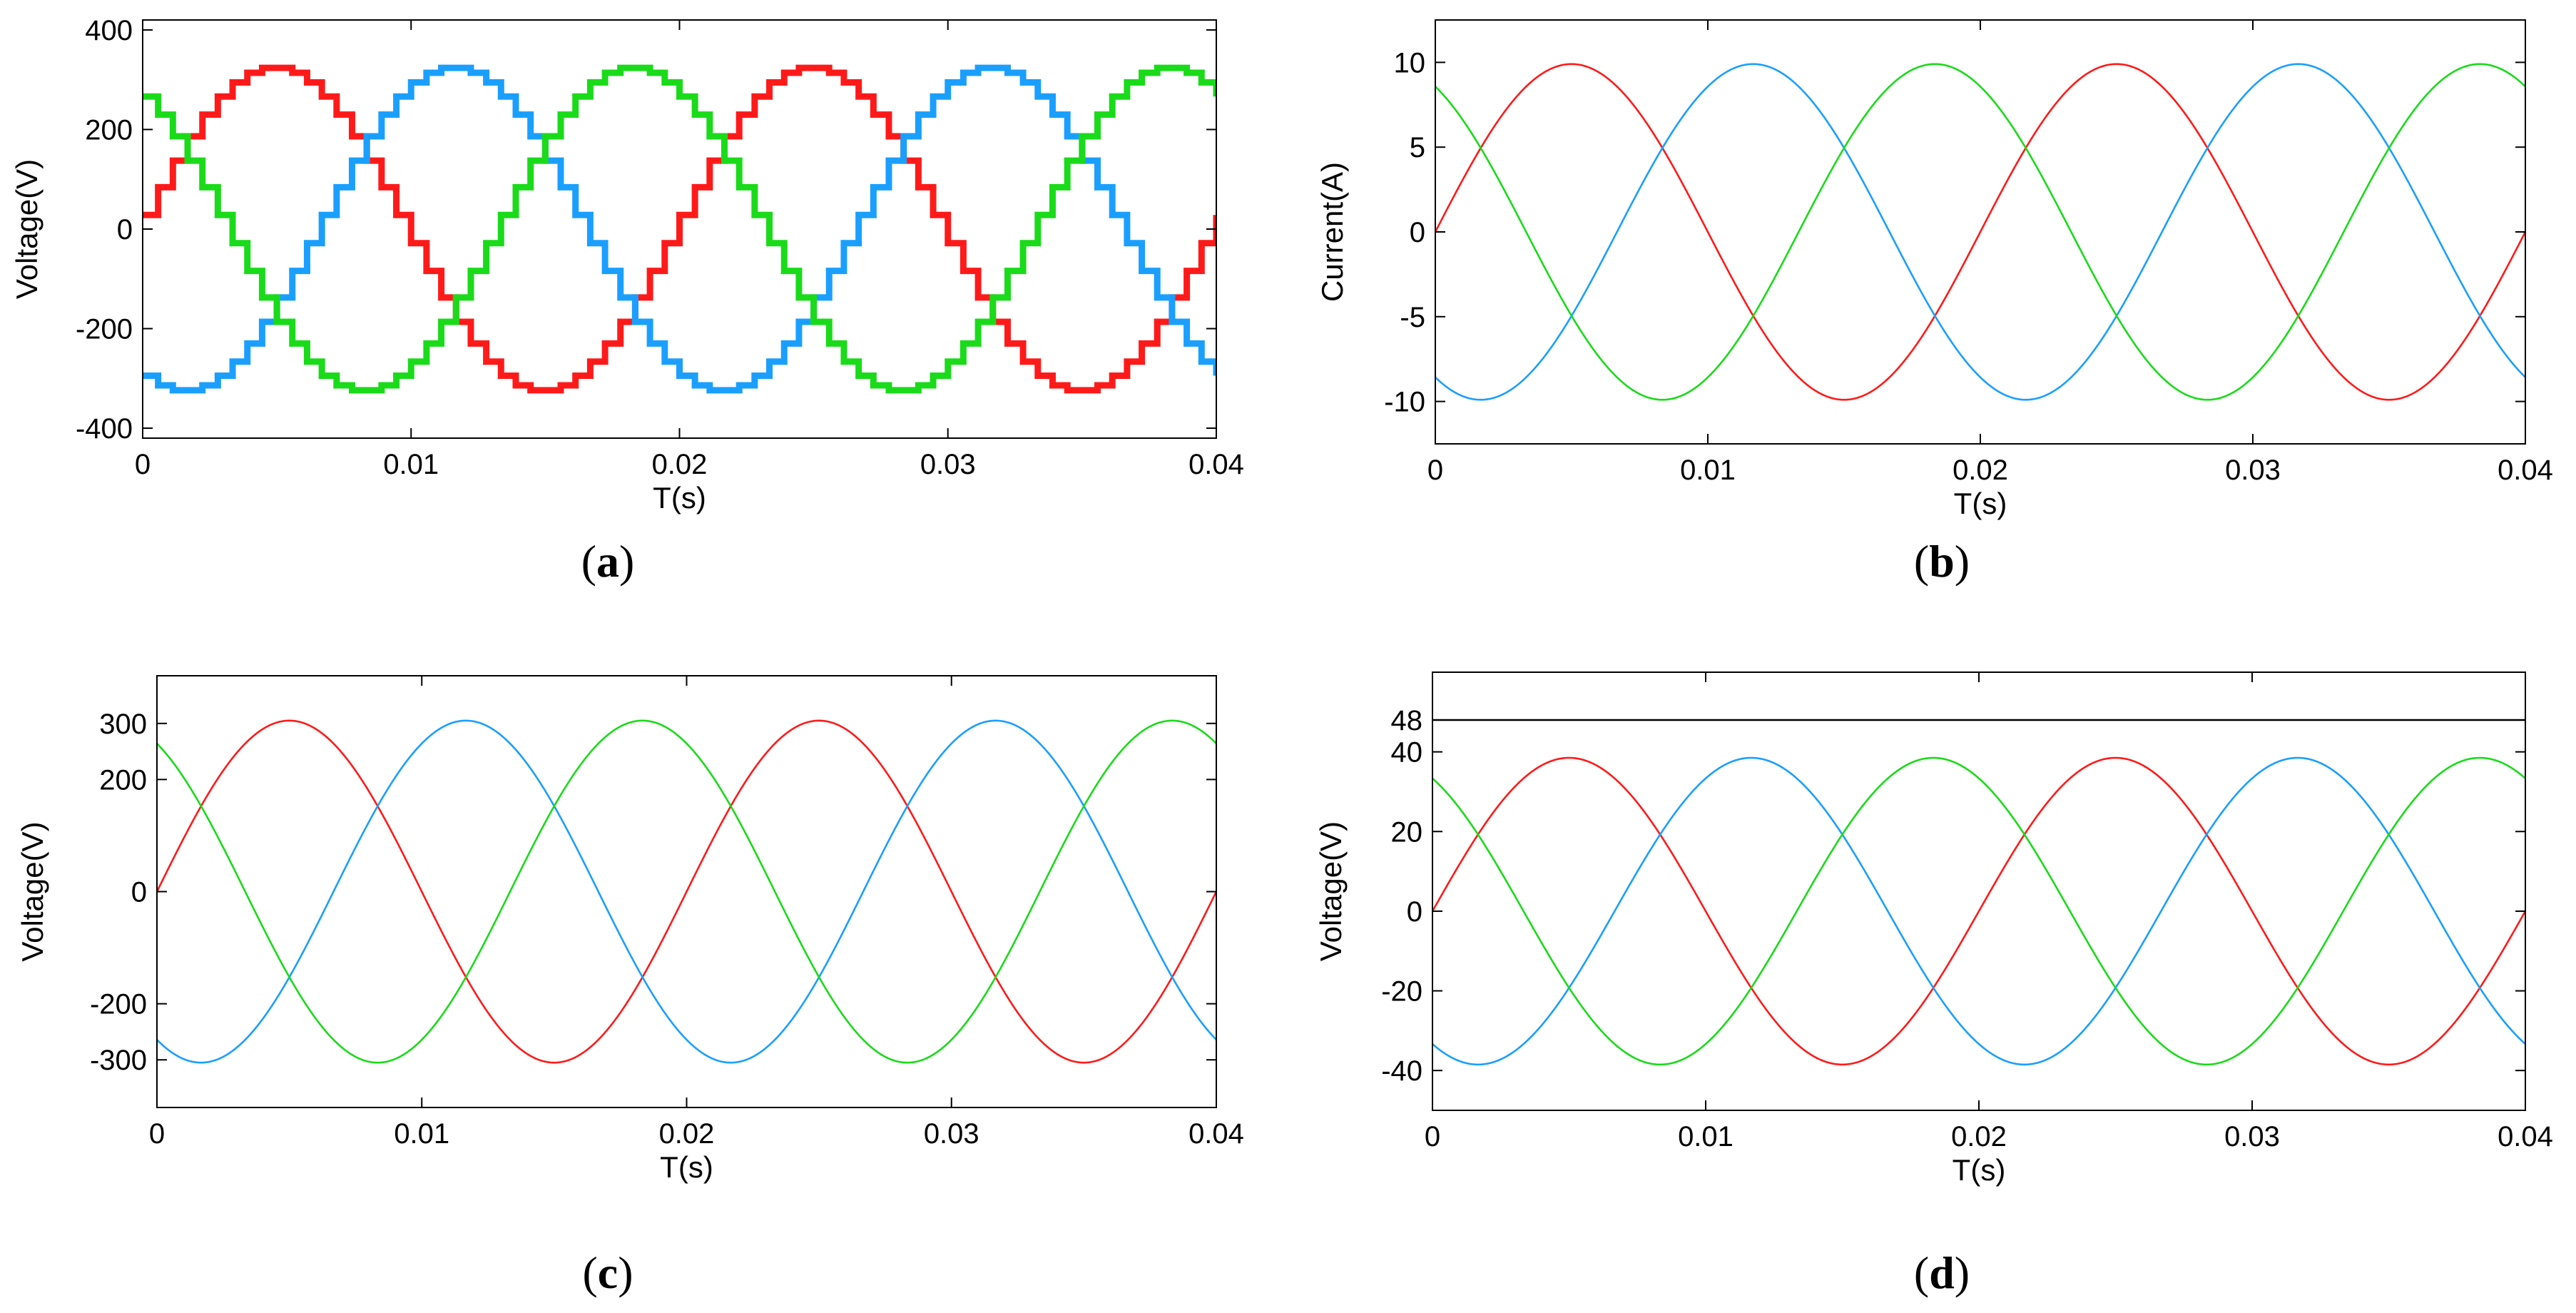 The image size is (2576, 1313). I want to click on y-tick-label: 5, so click(1417, 147).